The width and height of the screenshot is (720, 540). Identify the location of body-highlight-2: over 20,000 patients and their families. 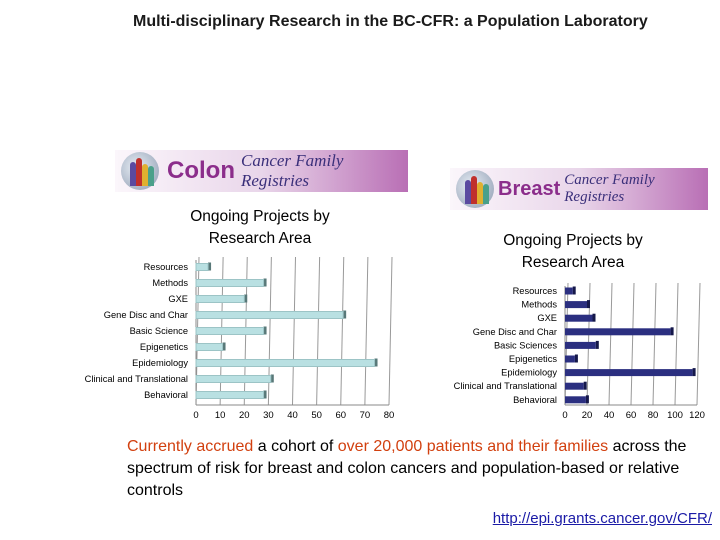
(473, 446).